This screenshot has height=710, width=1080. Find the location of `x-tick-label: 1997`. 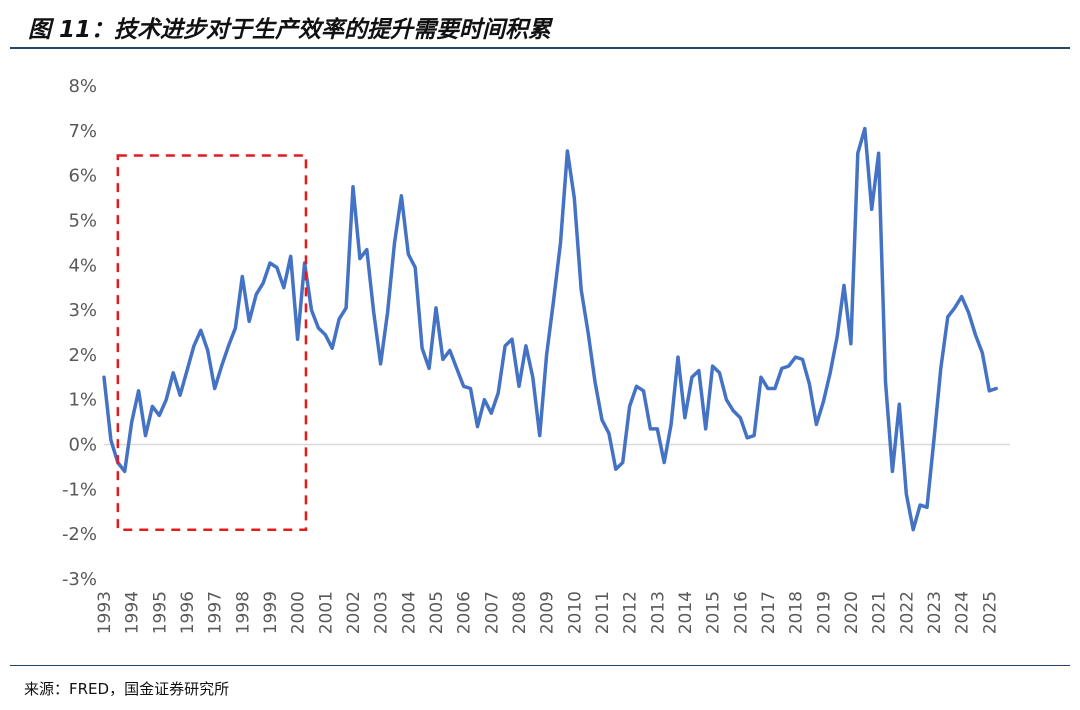

x-tick-label: 1997 is located at coordinates (216, 612).